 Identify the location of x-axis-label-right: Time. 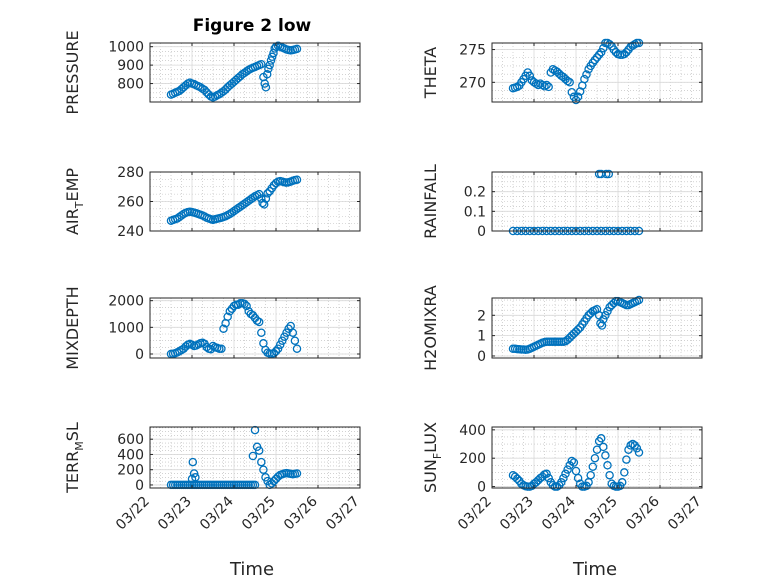
(594, 569).